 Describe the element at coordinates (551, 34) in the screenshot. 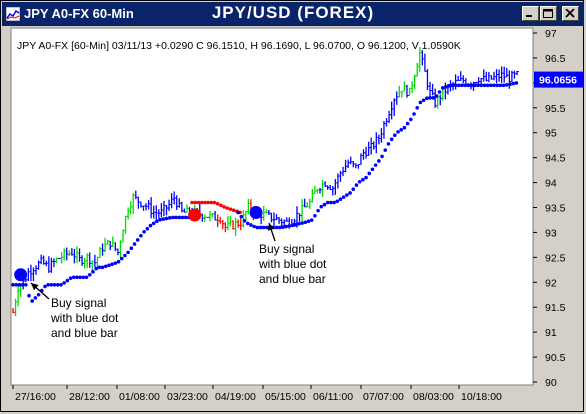

I see `y-tick-label: 97` at that location.